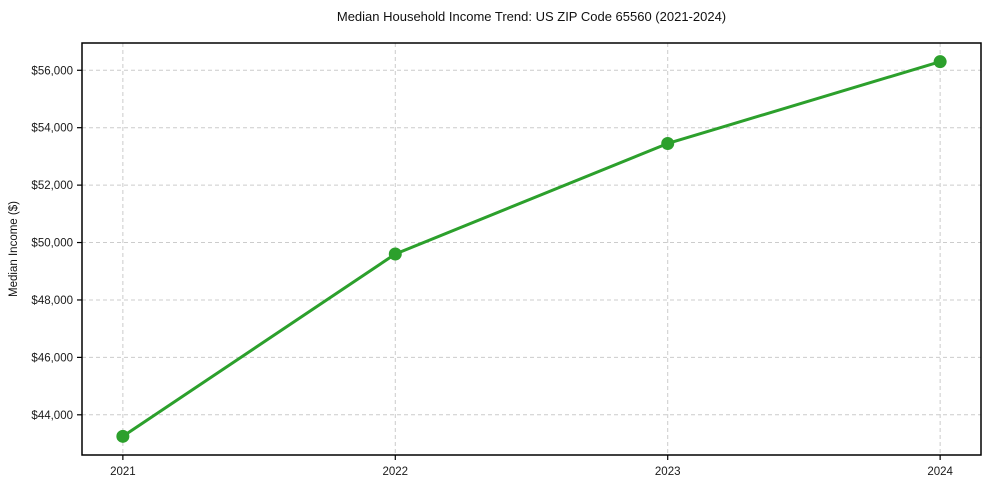 This screenshot has width=989, height=490. I want to click on x-tick-label: 2021, so click(123, 472).